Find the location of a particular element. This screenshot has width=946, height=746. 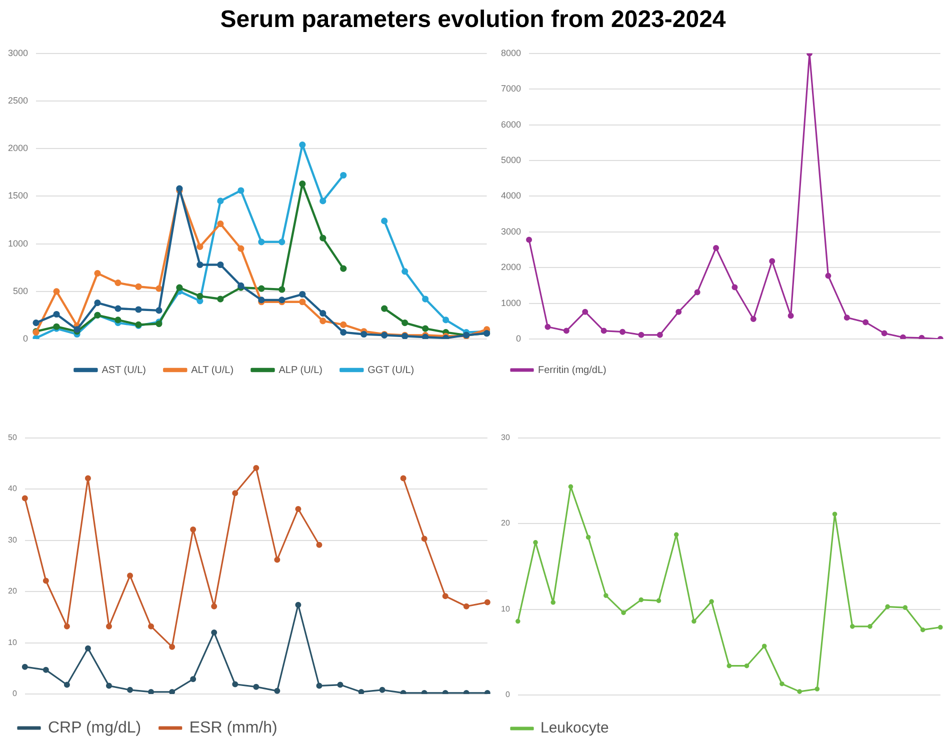

y-tick-label: 8000 is located at coordinates (511, 53).